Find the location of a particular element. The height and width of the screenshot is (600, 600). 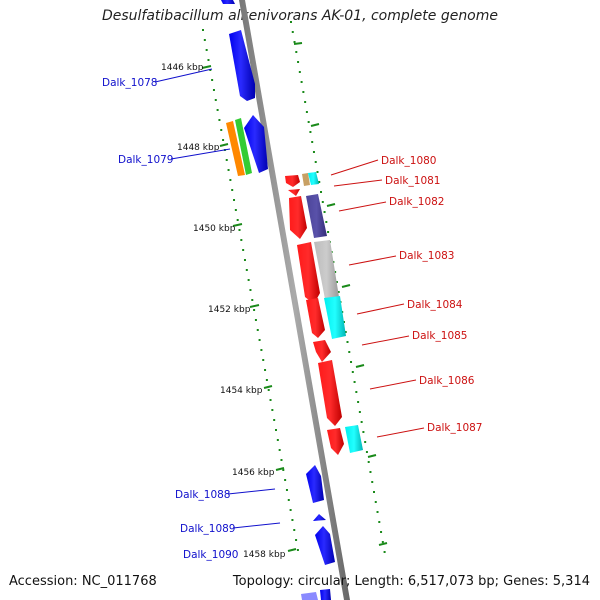

kbp-label: 1456 kbp is located at coordinates (253, 473).